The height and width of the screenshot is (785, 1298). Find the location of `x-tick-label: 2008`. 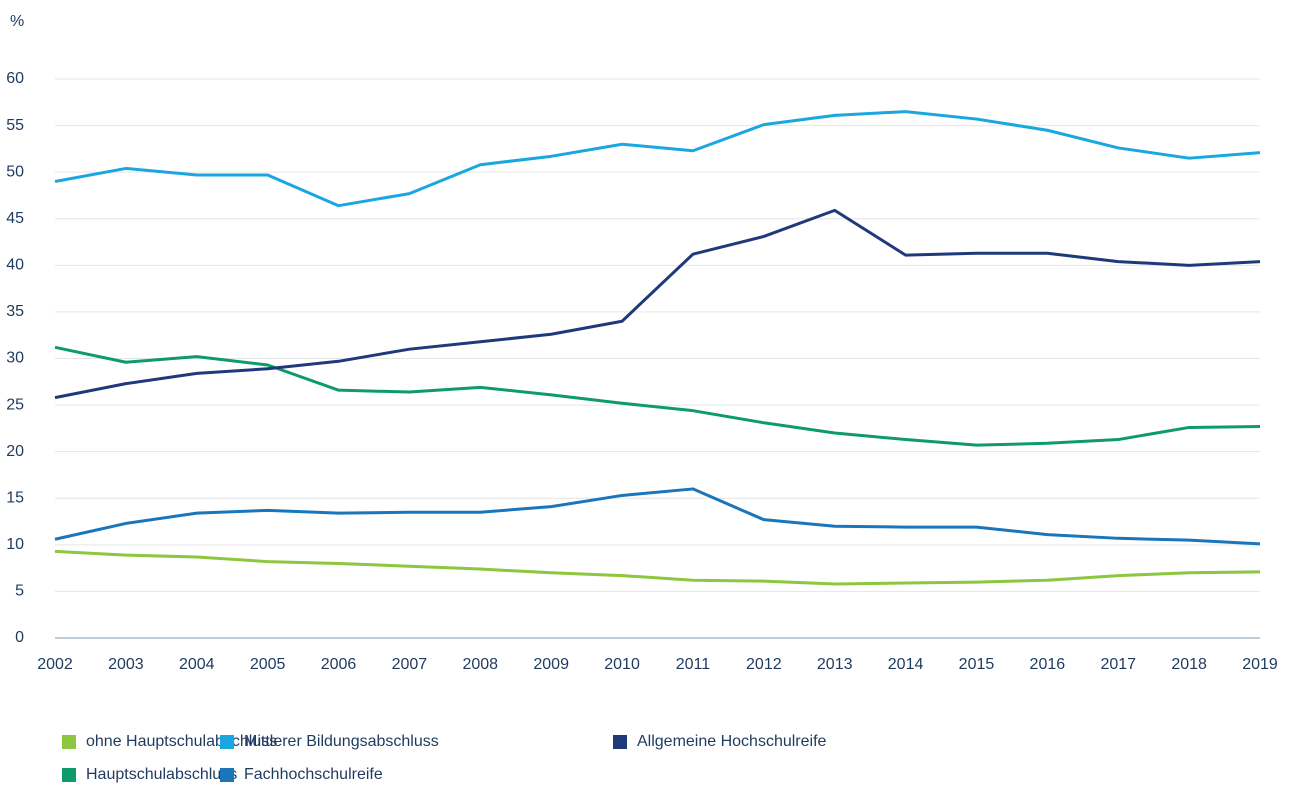

x-tick-label: 2008 is located at coordinates (480, 664).